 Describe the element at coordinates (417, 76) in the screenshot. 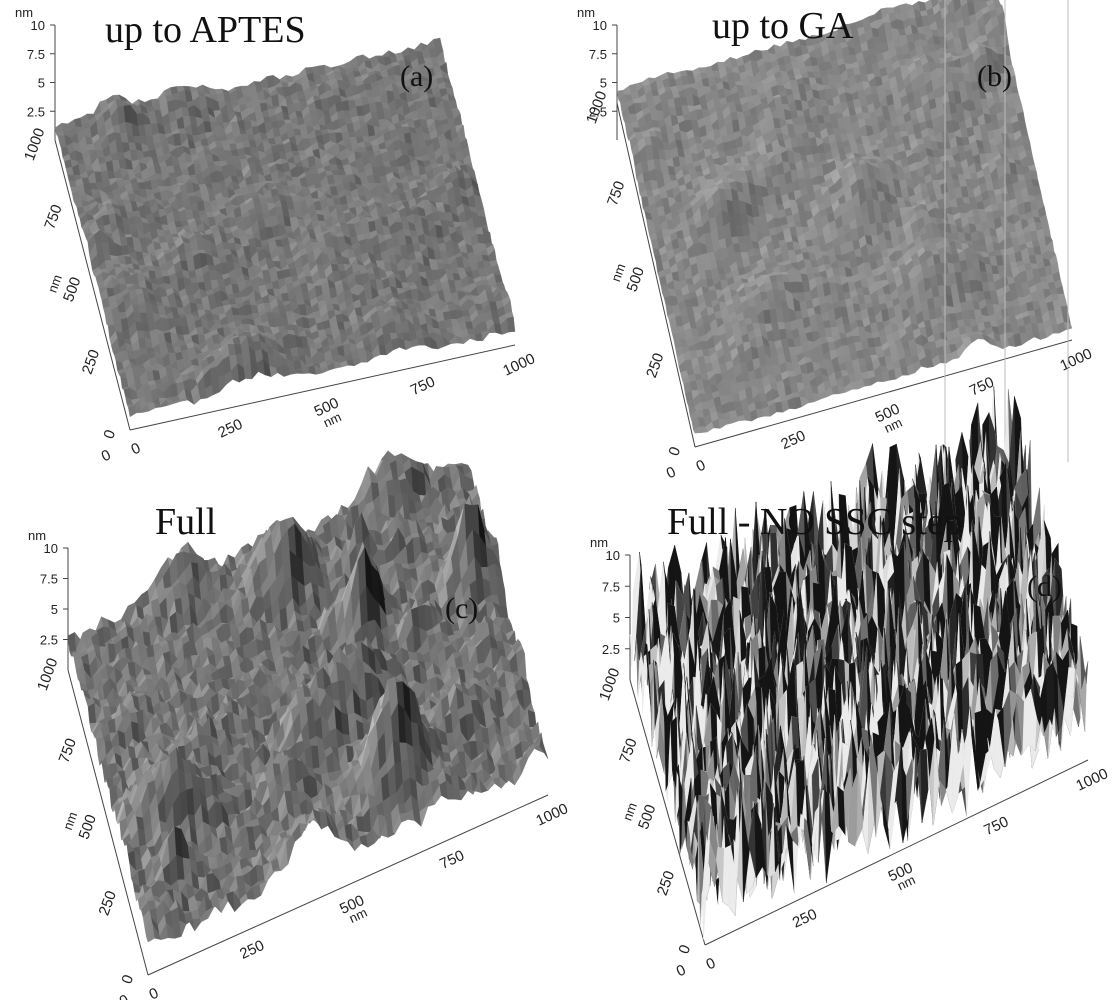

I see `panel-label: (a)` at that location.